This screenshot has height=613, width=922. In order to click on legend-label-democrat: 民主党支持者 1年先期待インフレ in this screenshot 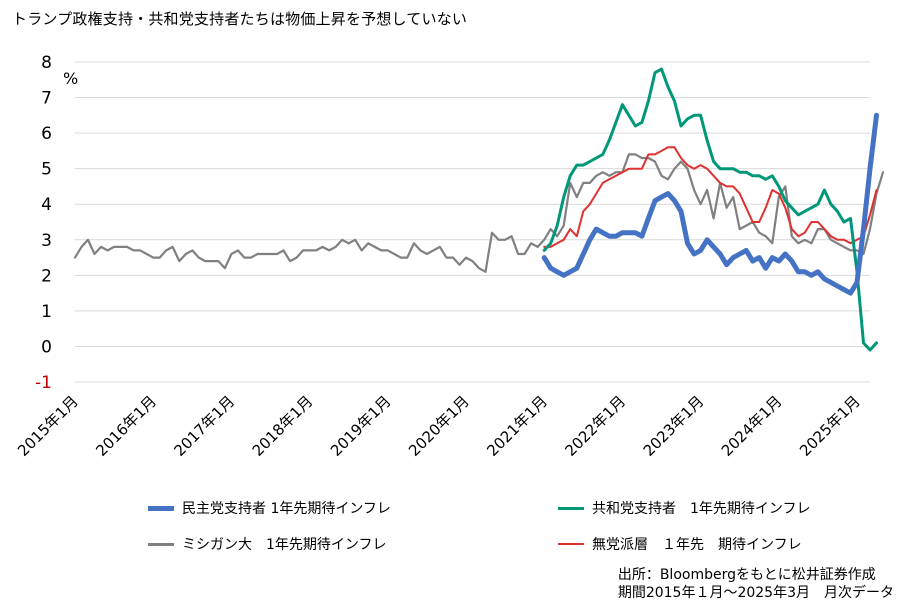, I will do `click(286, 509)`.